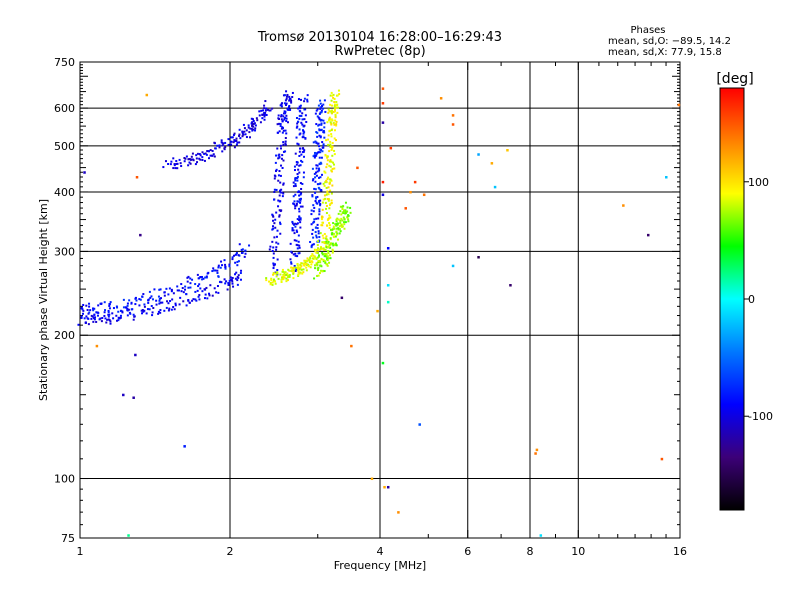 The height and width of the screenshot is (600, 800). Describe the element at coordinates (530, 551) in the screenshot. I see `x-tick-label: 8` at that location.